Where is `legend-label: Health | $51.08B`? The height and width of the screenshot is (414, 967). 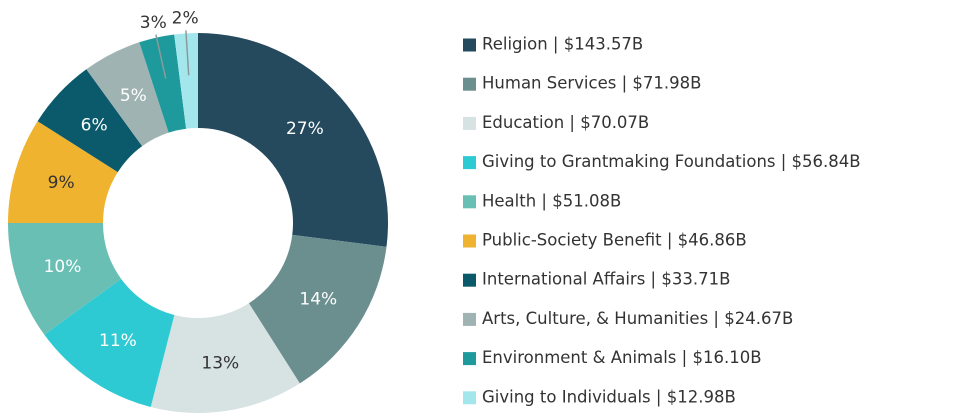 legend-label: Health | $51.08B is located at coordinates (551, 200).